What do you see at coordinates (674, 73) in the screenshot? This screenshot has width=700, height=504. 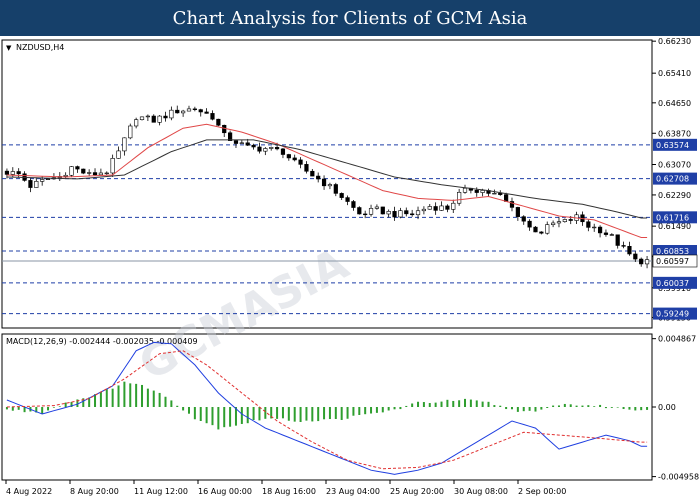 I see `price-y-tick-label: 0.65410` at bounding box center [674, 73].